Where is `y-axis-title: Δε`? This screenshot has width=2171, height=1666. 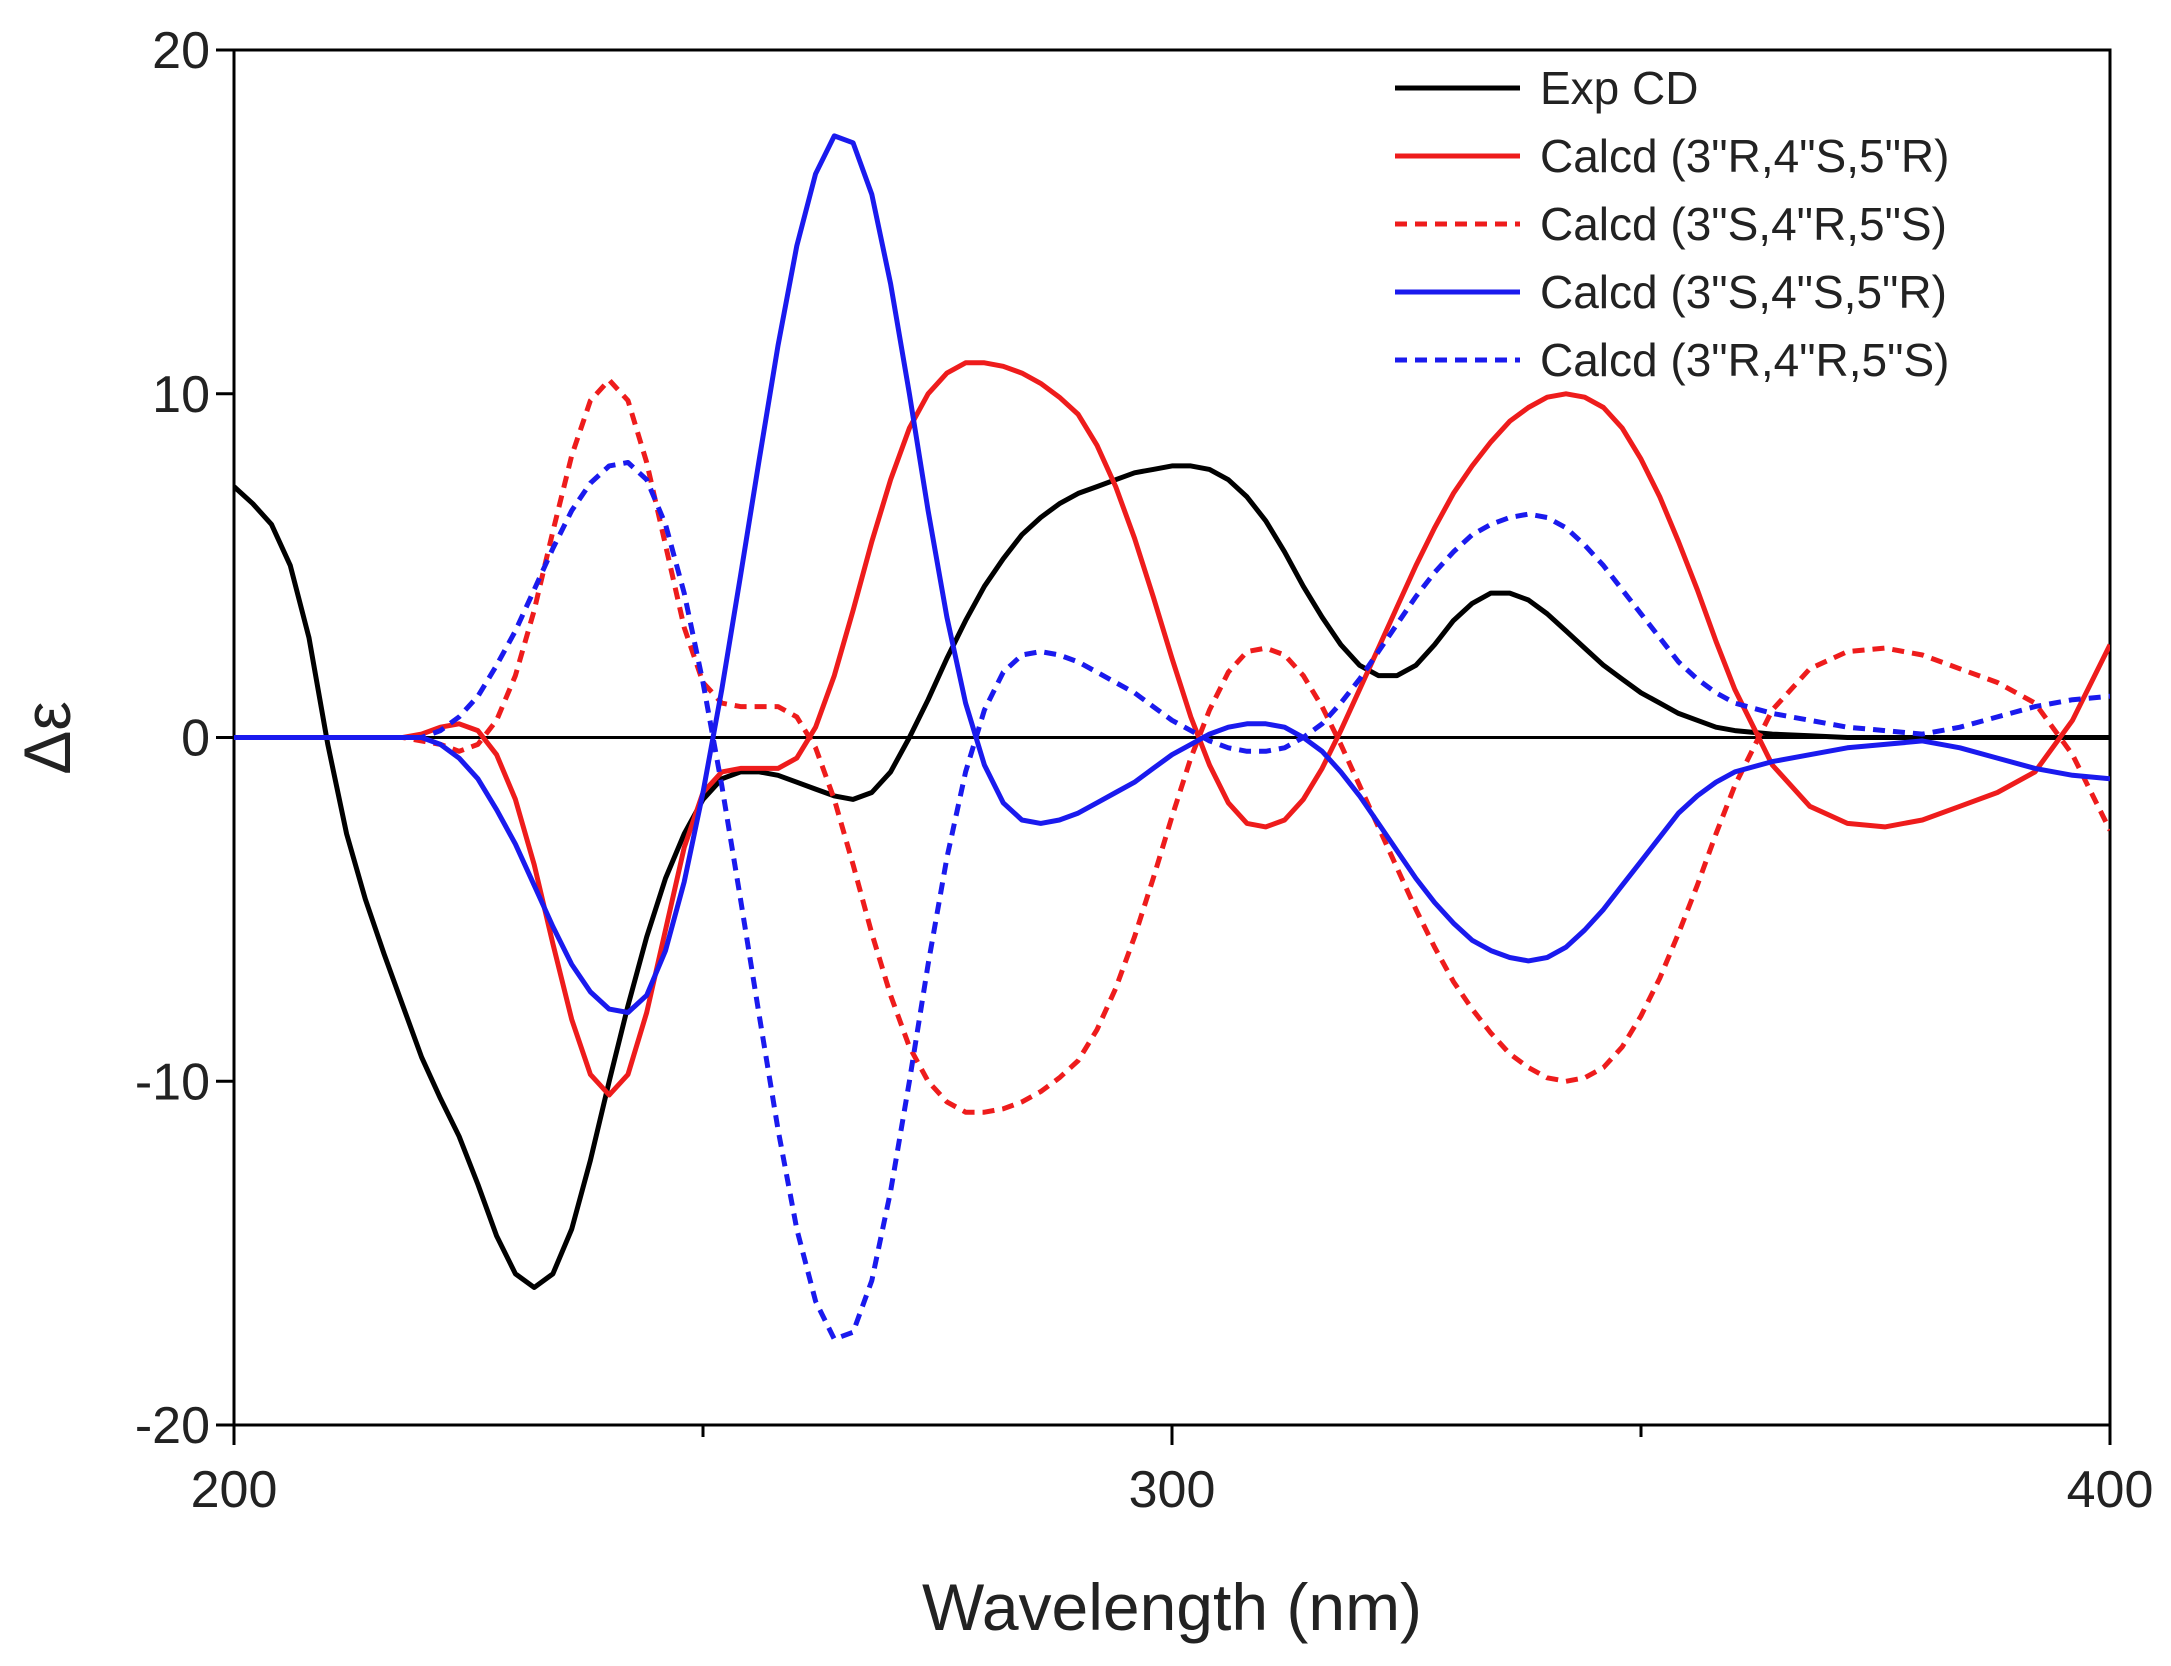 y-axis-title: Δε is located at coordinates (47, 738).